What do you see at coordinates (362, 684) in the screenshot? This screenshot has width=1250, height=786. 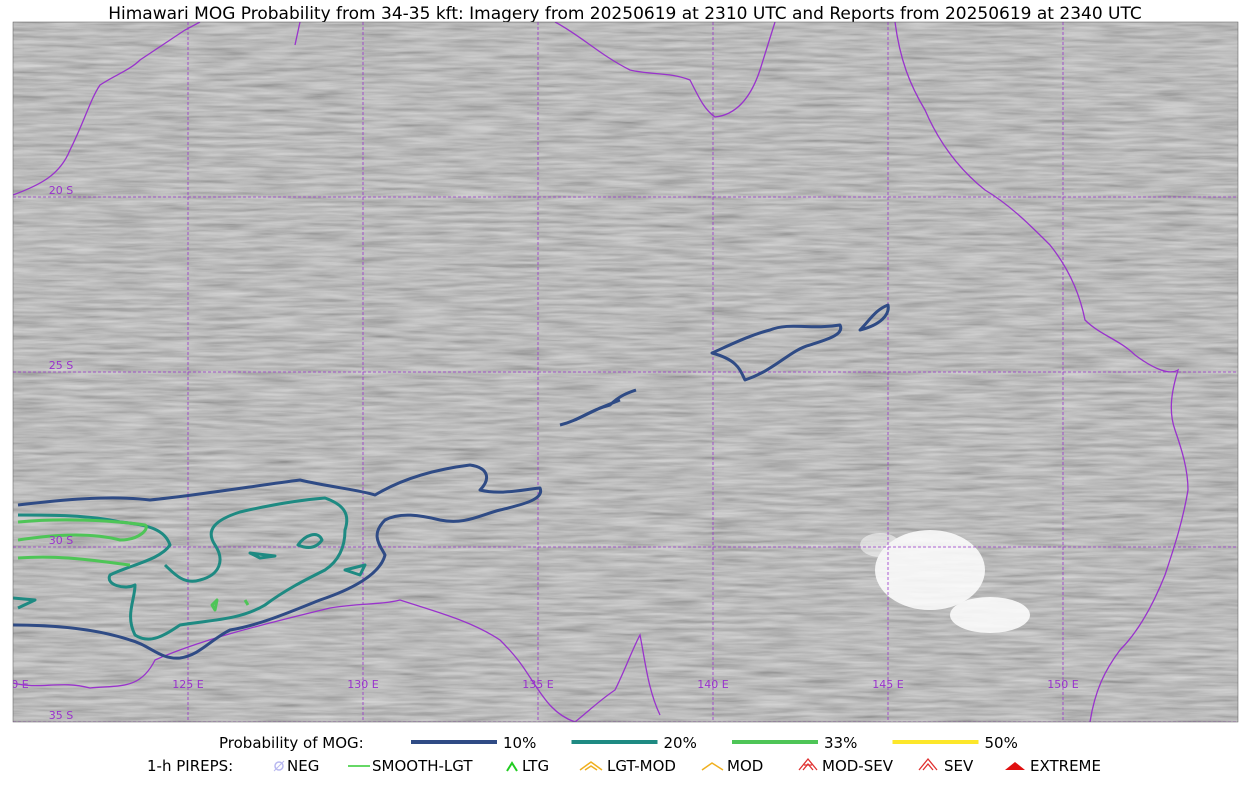 I see `longitude-label: 130 E` at bounding box center [362, 684].